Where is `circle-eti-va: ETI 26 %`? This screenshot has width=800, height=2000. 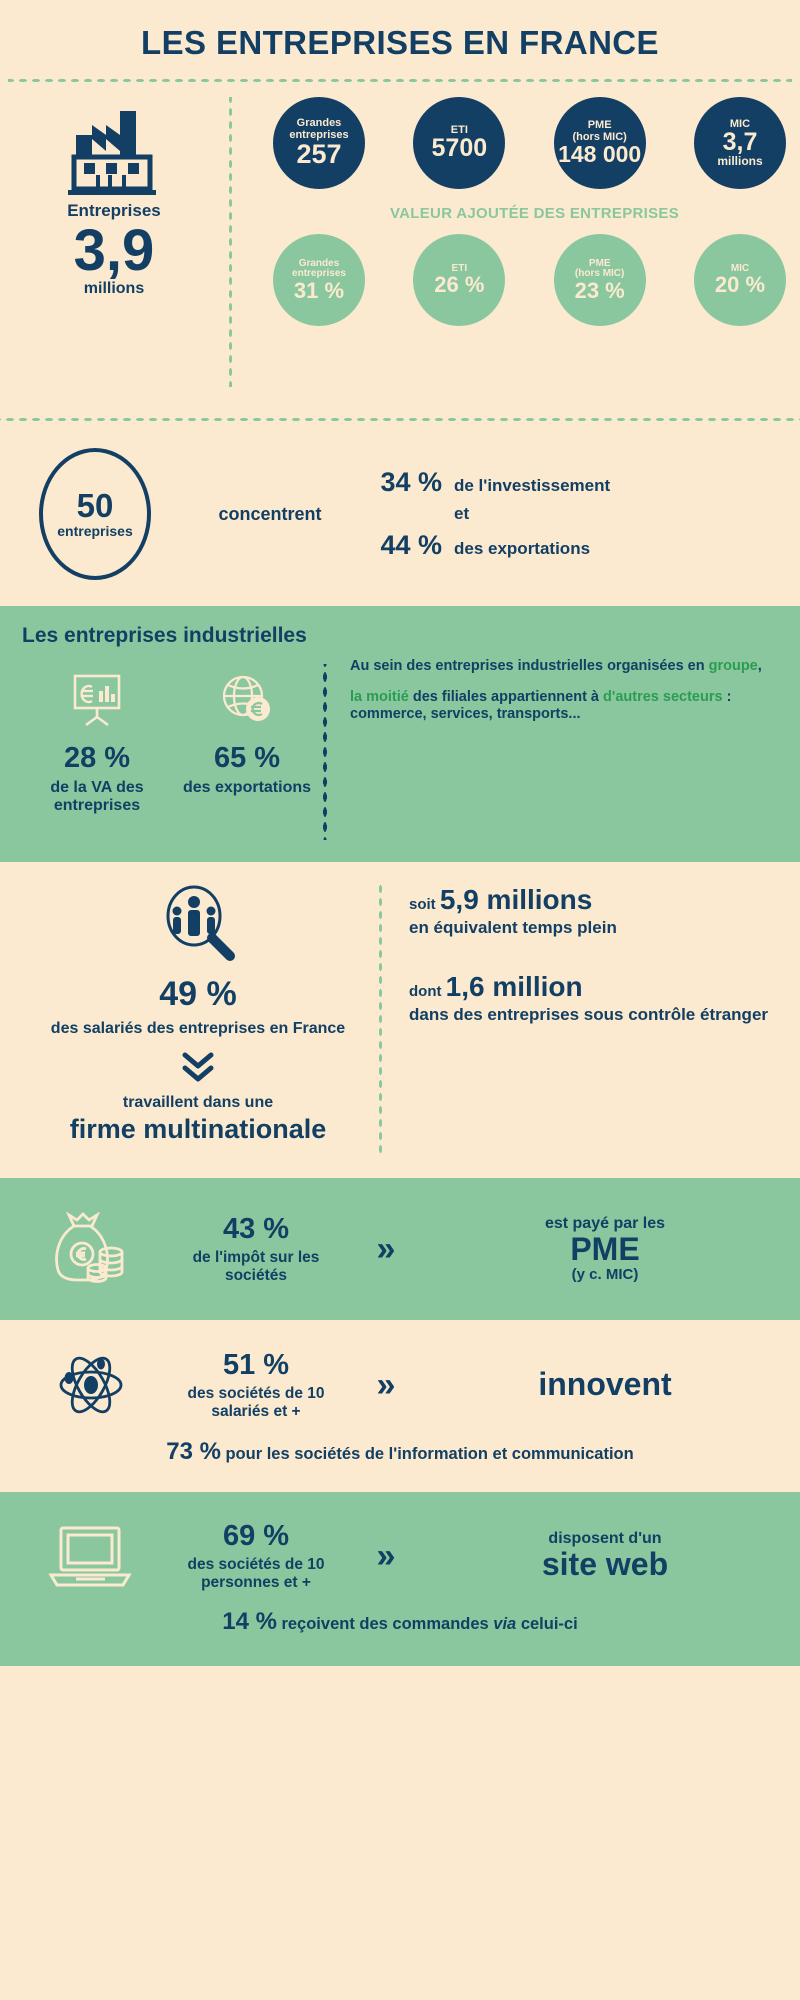
circle-eti-va: ETI 26 % is located at coordinates (459, 280).